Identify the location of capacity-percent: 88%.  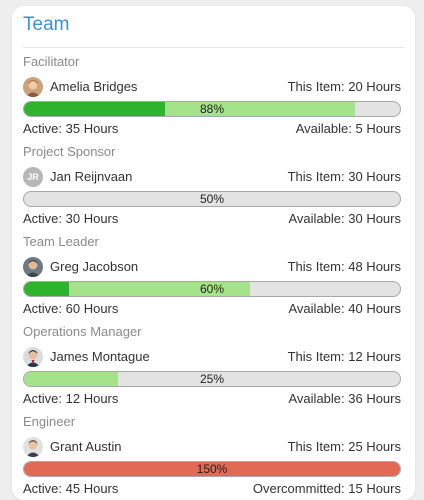
(212, 109).